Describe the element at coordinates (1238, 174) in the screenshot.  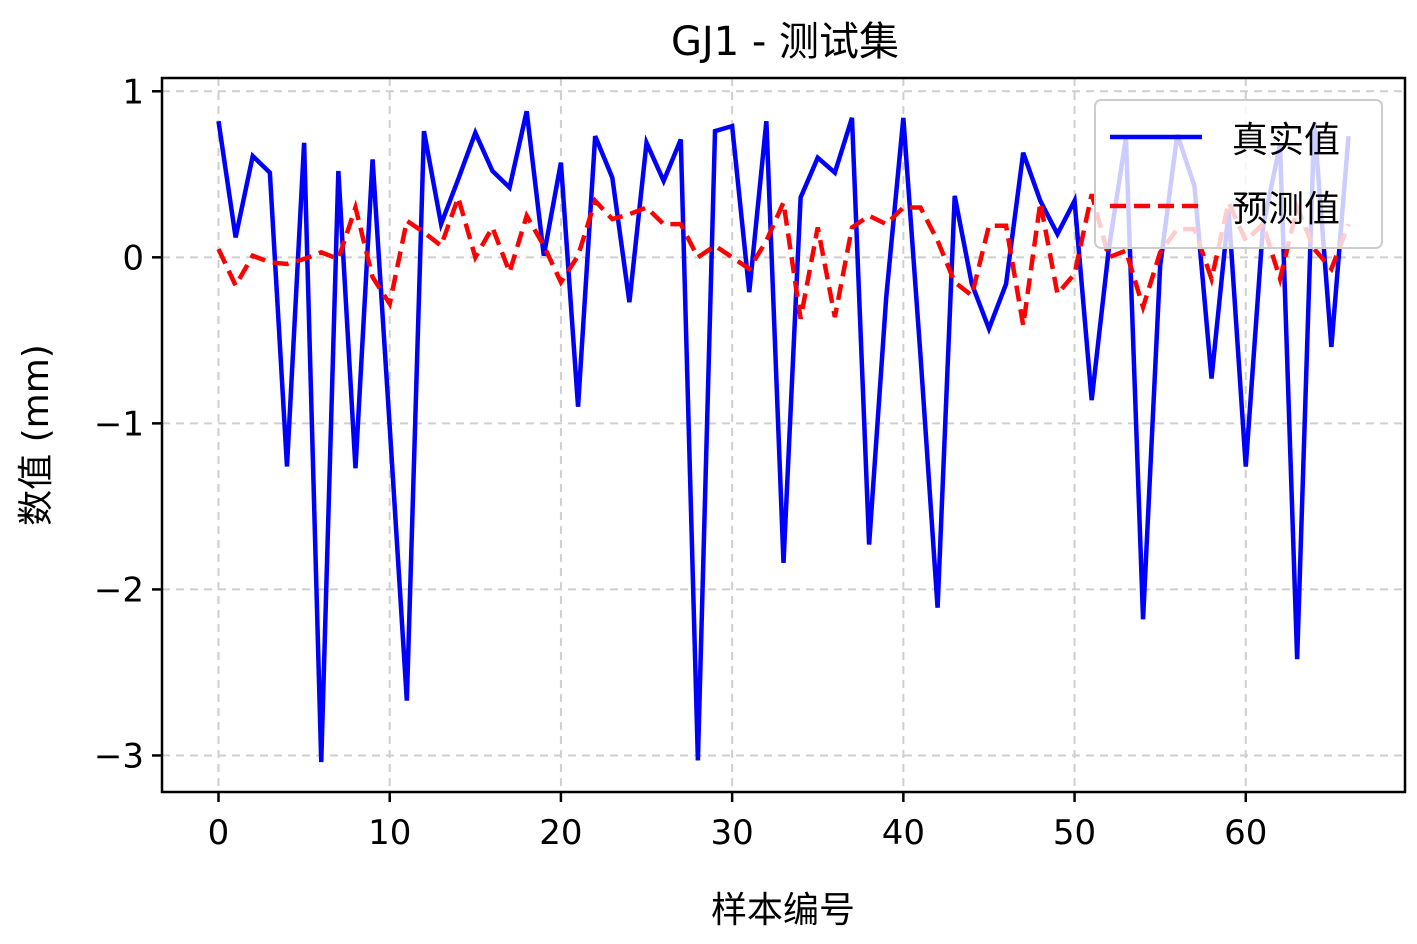
I see `legend: 真实值 预测值` at that location.